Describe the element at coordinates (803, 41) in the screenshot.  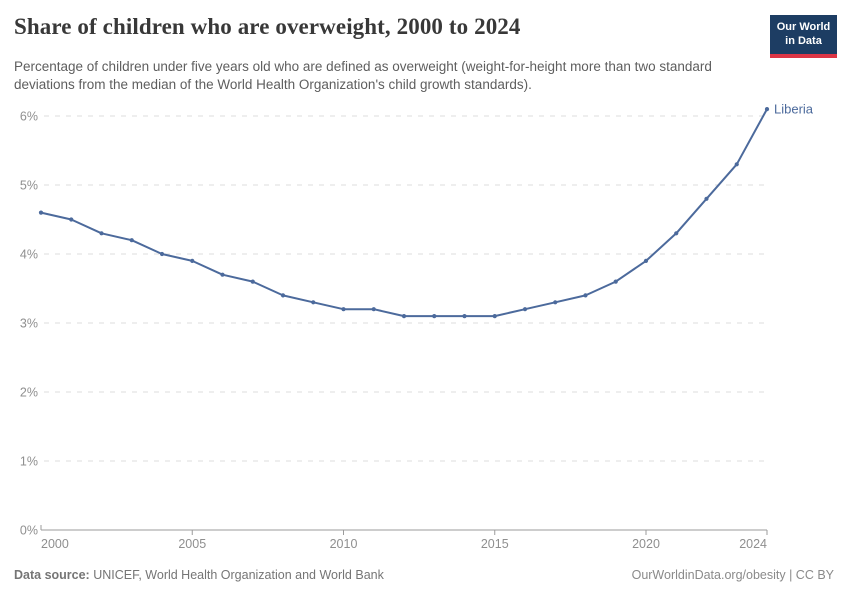
I see `owid-logo-line2: in Data` at that location.